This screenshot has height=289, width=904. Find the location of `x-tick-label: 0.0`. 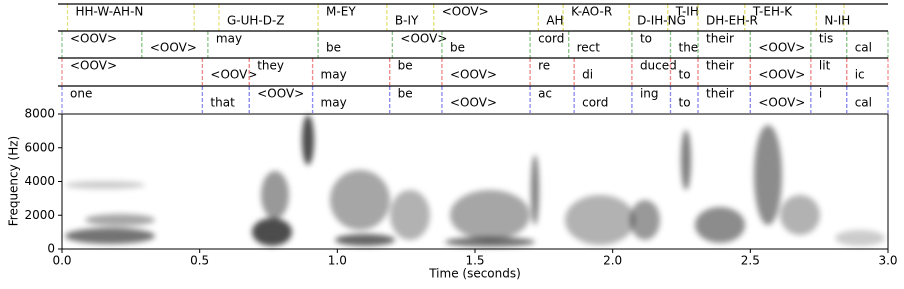

x-tick-label: 0.0 is located at coordinates (61, 261).